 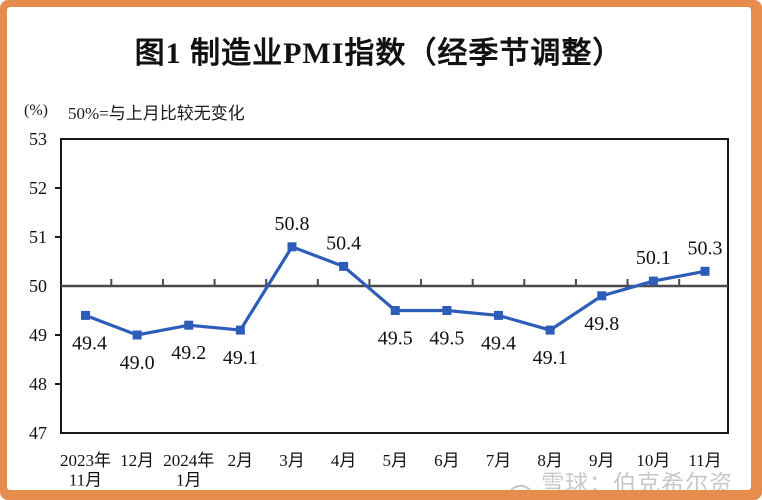 What do you see at coordinates (343, 243) in the screenshot?
I see `data-point-label: 50.4` at bounding box center [343, 243].